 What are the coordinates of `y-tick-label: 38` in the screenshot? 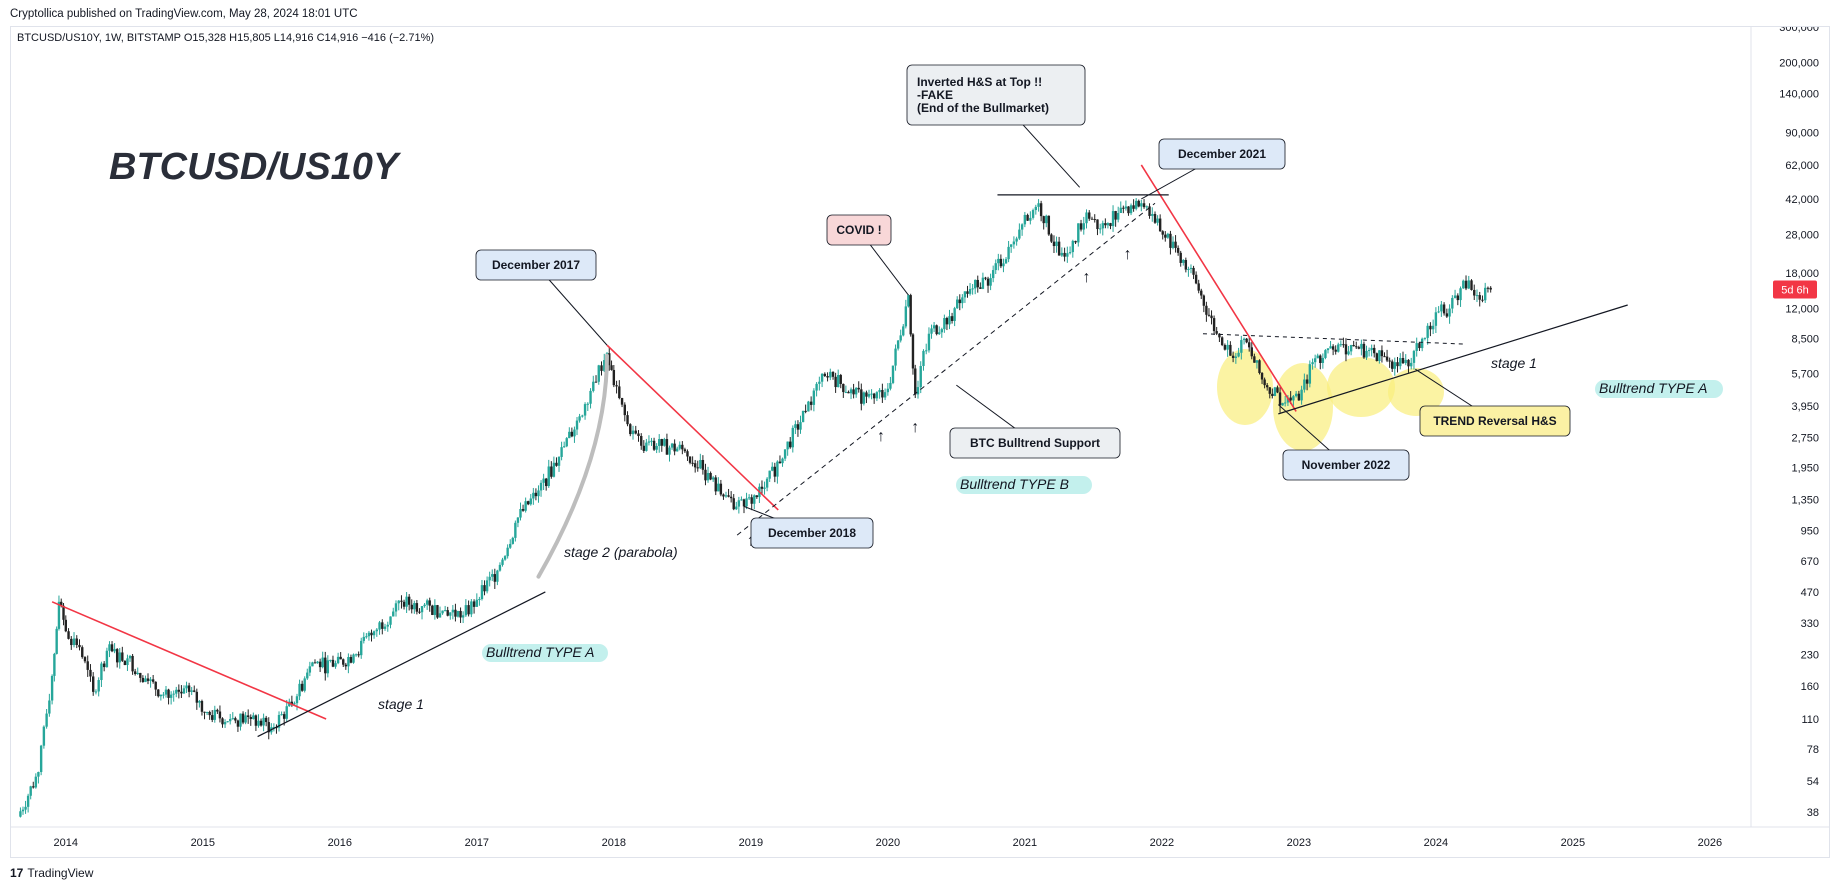 It's located at (1813, 813).